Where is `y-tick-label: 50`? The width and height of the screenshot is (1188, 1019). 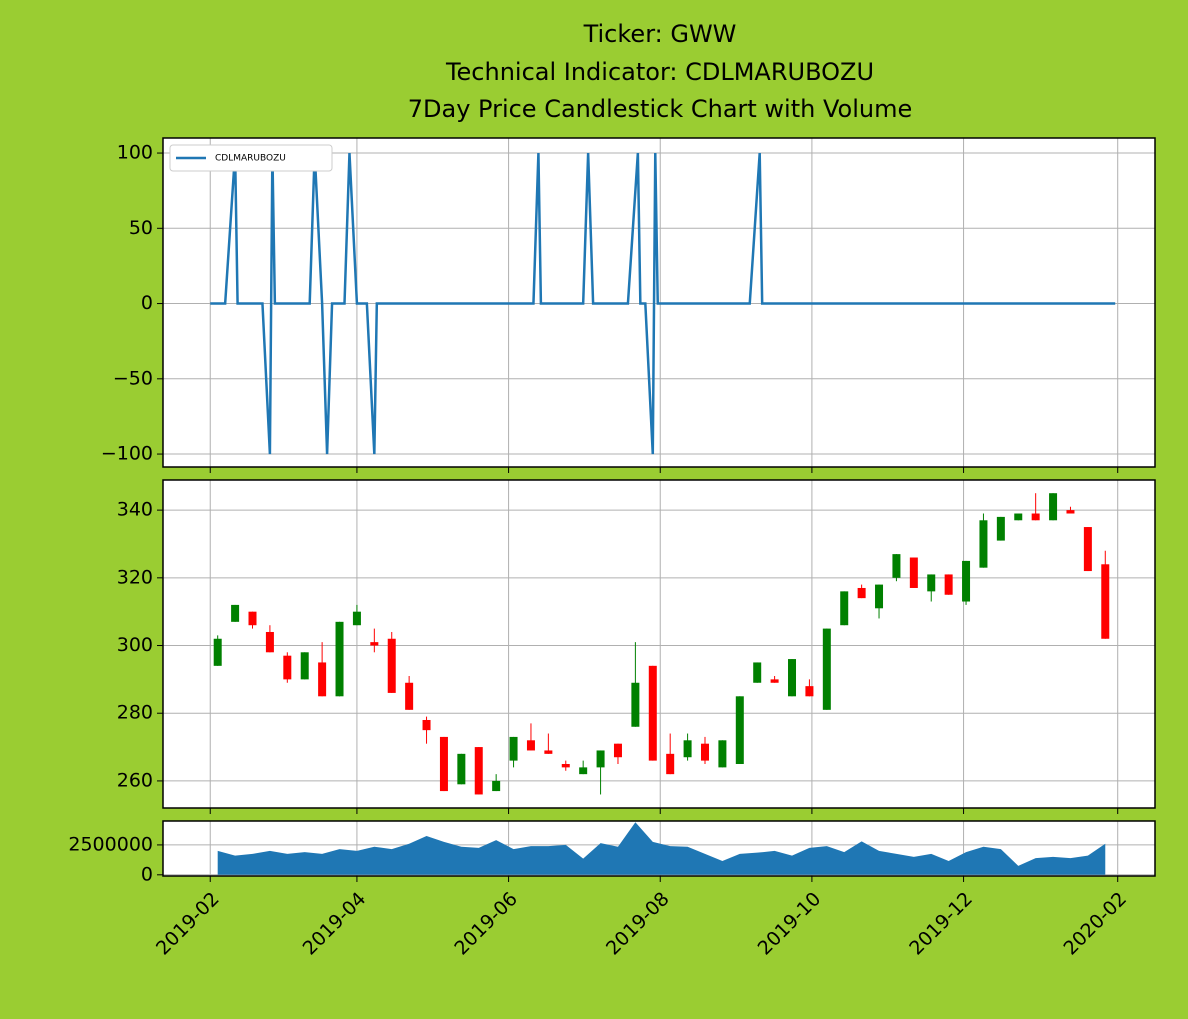
y-tick-label: 50 is located at coordinates (141, 228).